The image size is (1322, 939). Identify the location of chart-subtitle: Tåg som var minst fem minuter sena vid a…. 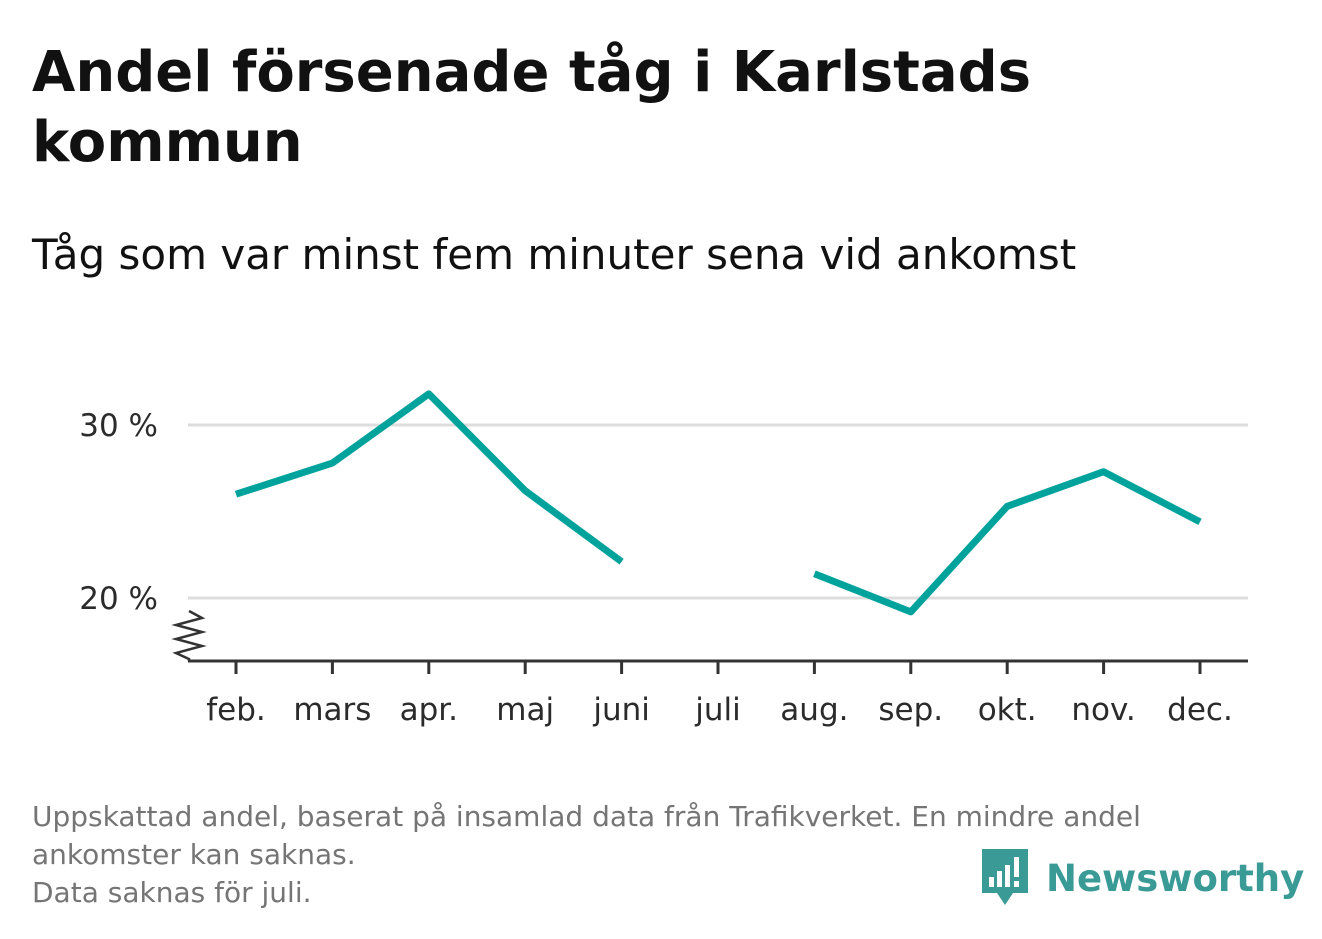
(554, 254).